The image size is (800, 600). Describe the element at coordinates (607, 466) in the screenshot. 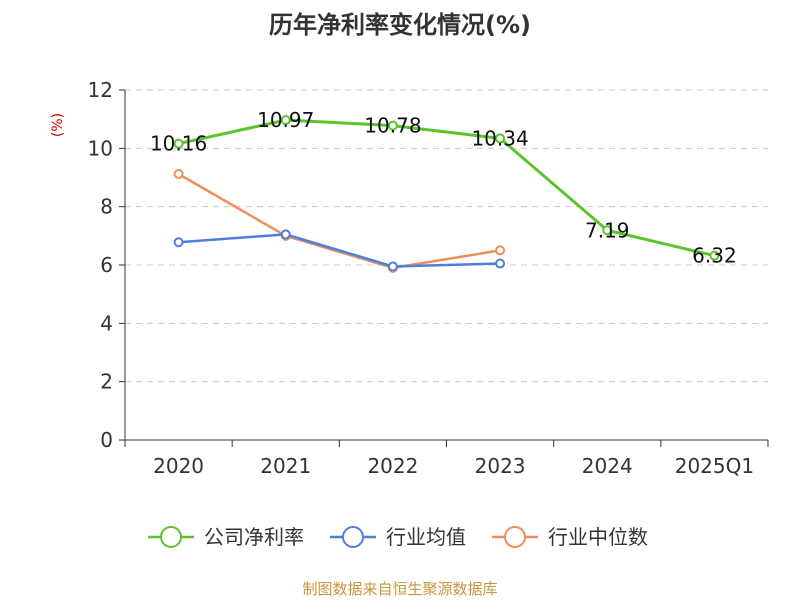

I see `x-tick-label: 2024` at that location.